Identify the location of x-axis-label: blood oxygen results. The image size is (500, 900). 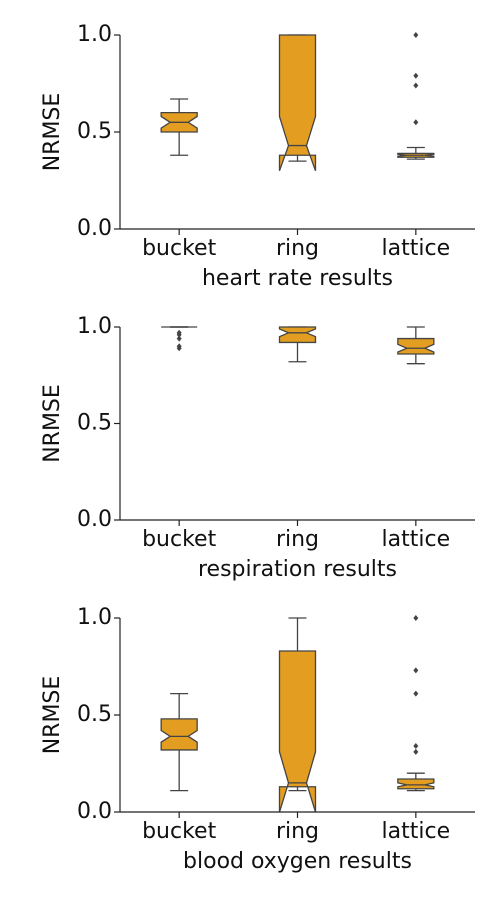
(297, 861).